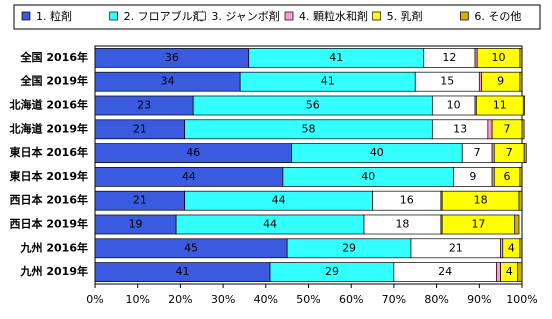  What do you see at coordinates (137, 299) in the screenshot?
I see `x-tick-label: 10%` at bounding box center [137, 299].